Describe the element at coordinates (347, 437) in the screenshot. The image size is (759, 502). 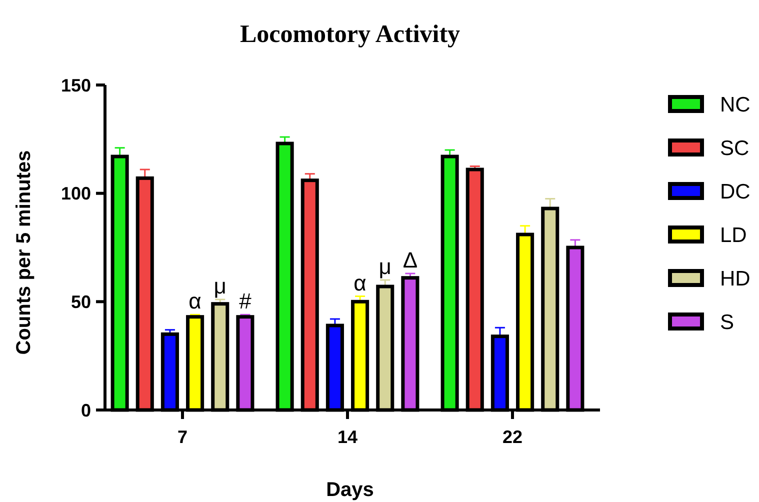
I see `x-tick-label: 14` at that location.